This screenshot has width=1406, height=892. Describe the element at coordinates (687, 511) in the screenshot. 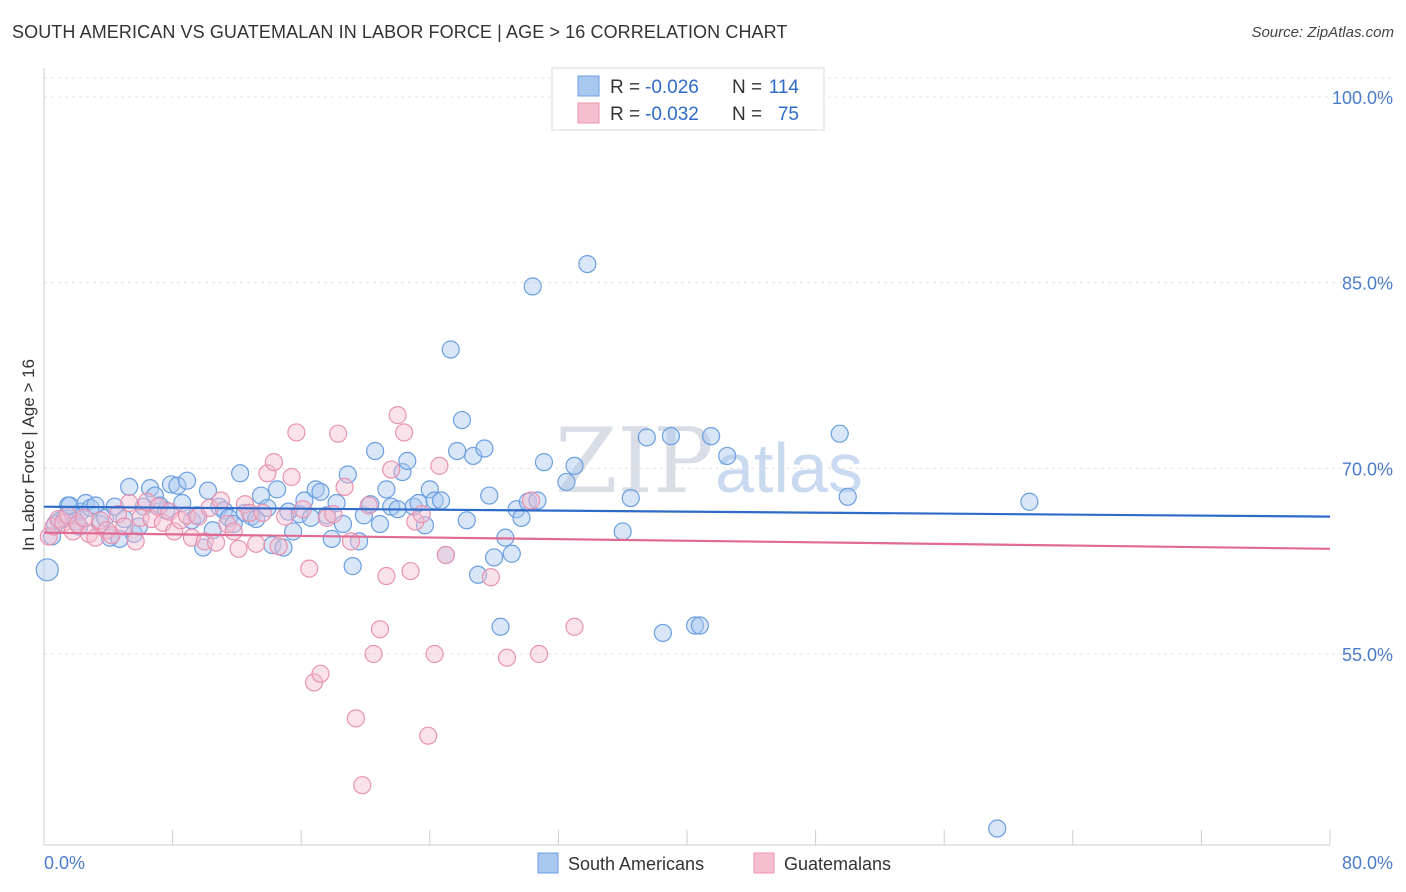

I see `trend-line-south-americans` at that location.